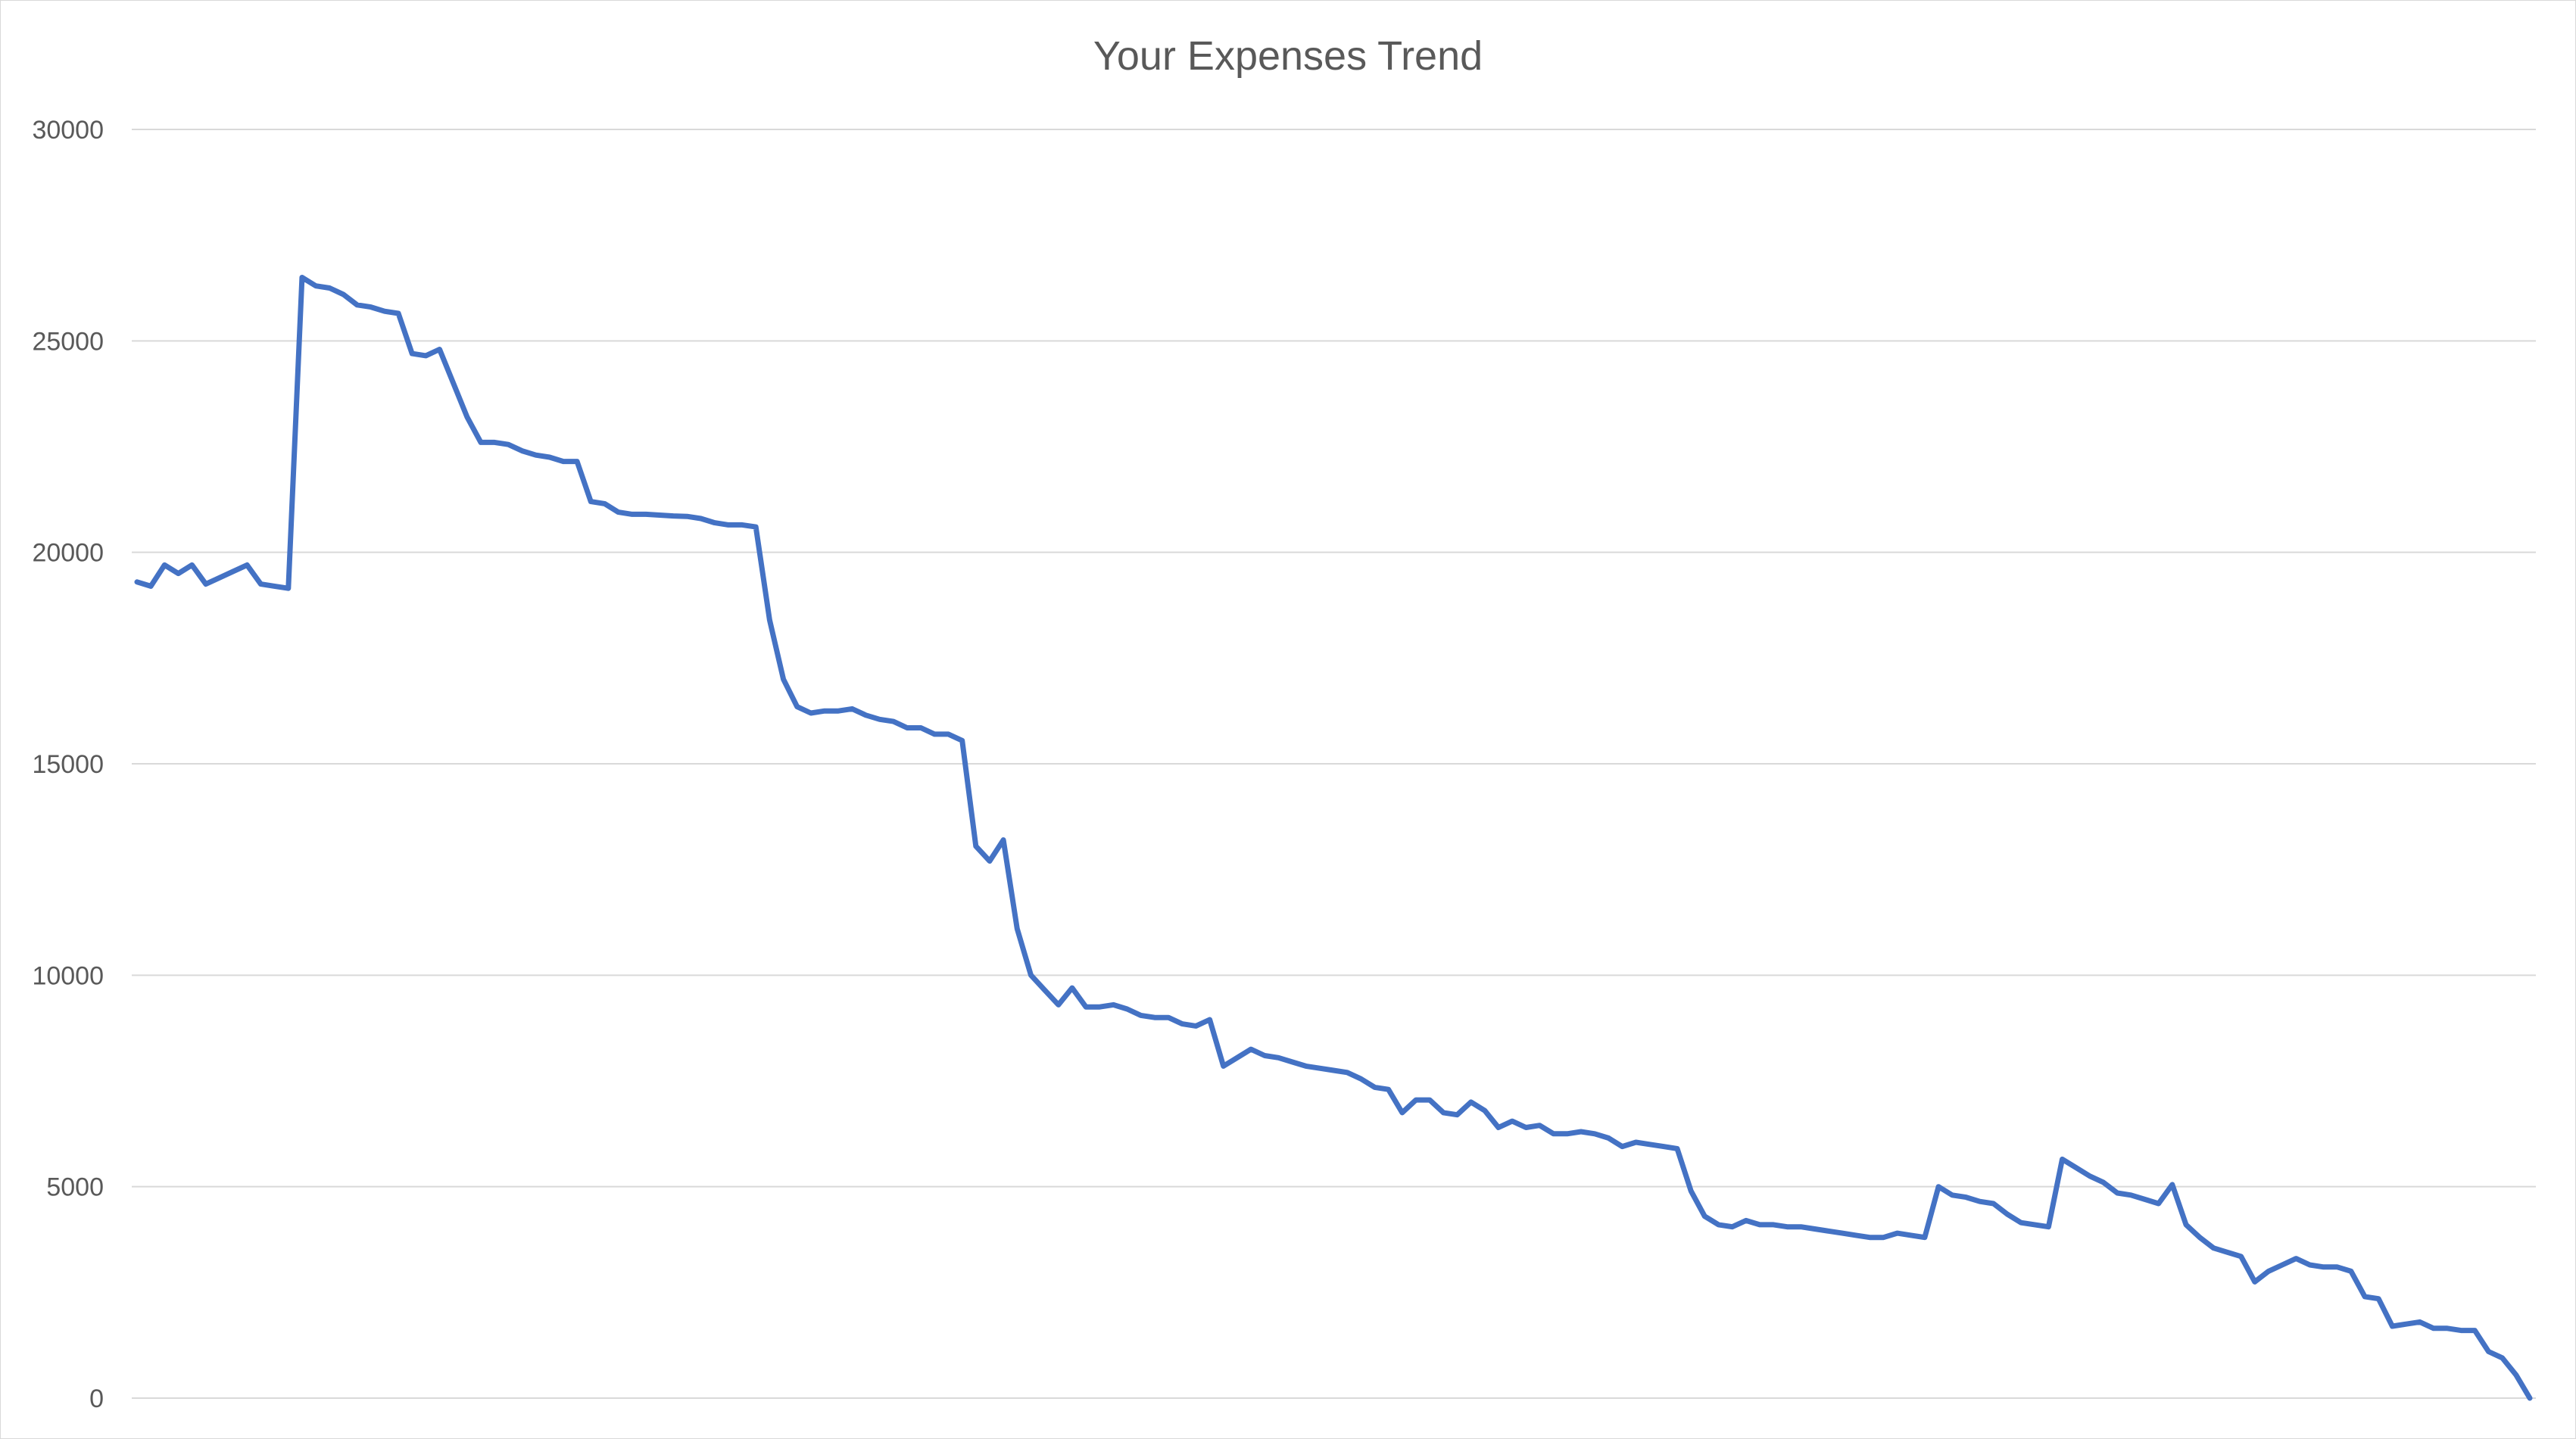 The width and height of the screenshot is (2576, 1439). I want to click on y-tick-label: 30000, so click(68, 130).